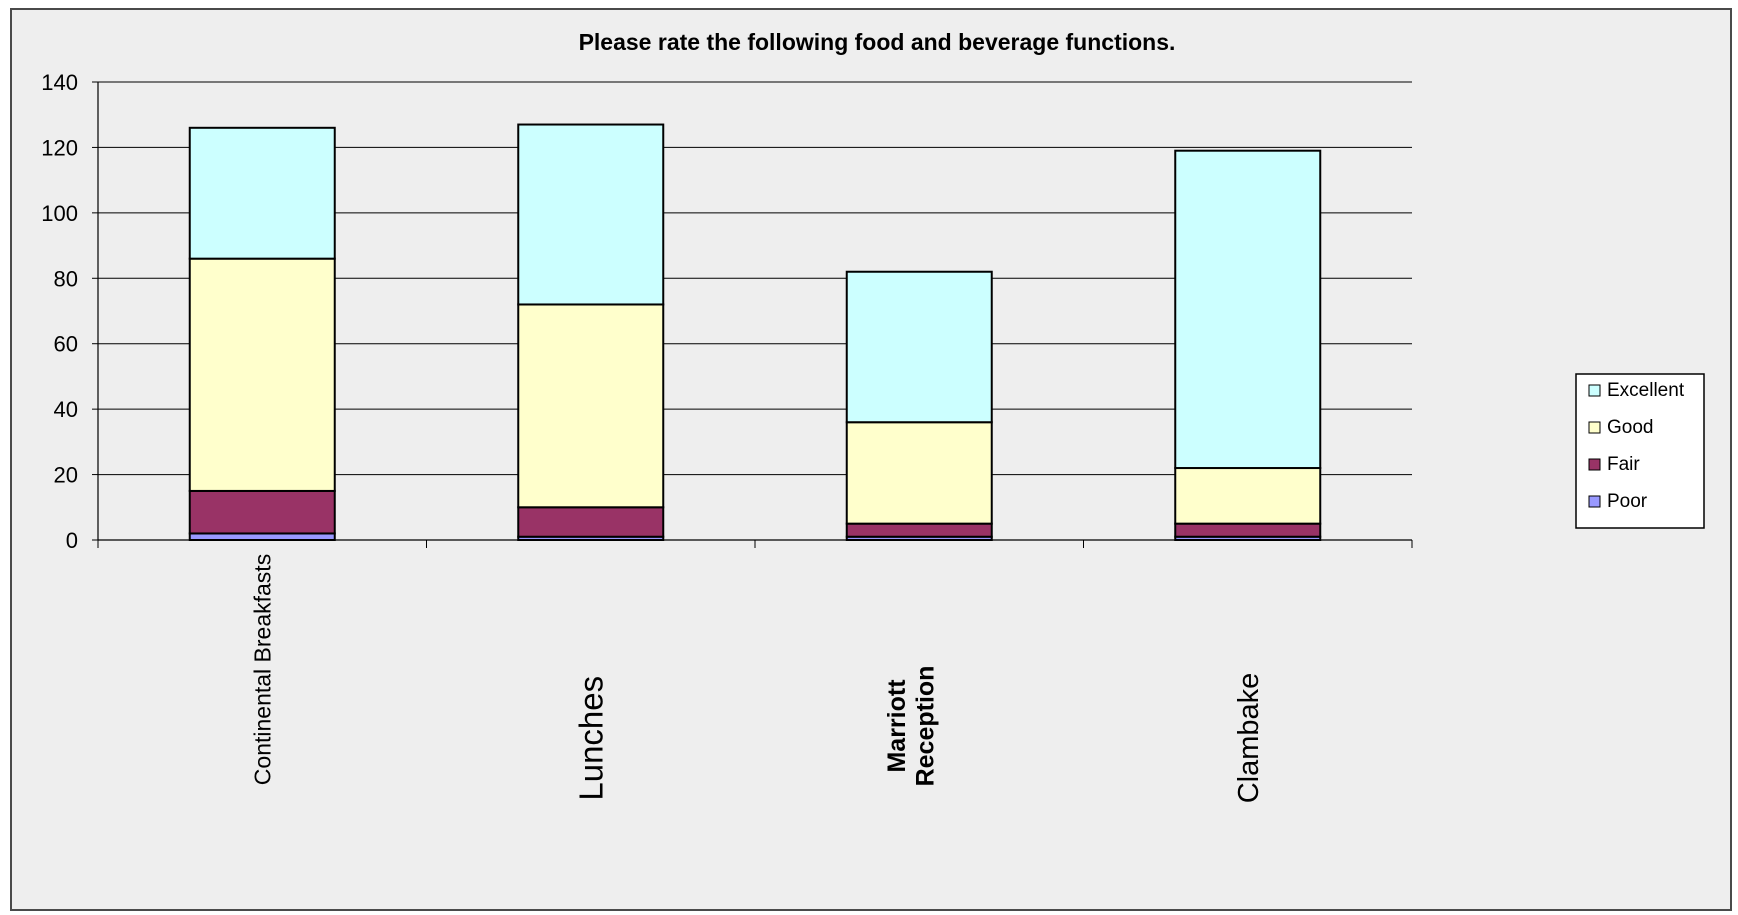 Image resolution: width=1738 pixels, height=915 pixels. I want to click on x-category-label: Continental Breakfasts, so click(262, 669).